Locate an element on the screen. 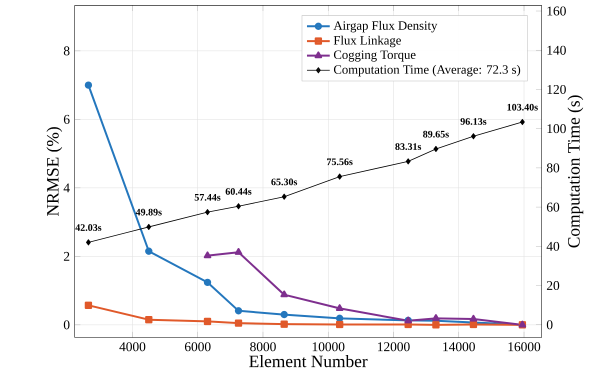 This screenshot has width=599, height=378. y2-tick-label: 40 is located at coordinates (553, 247).